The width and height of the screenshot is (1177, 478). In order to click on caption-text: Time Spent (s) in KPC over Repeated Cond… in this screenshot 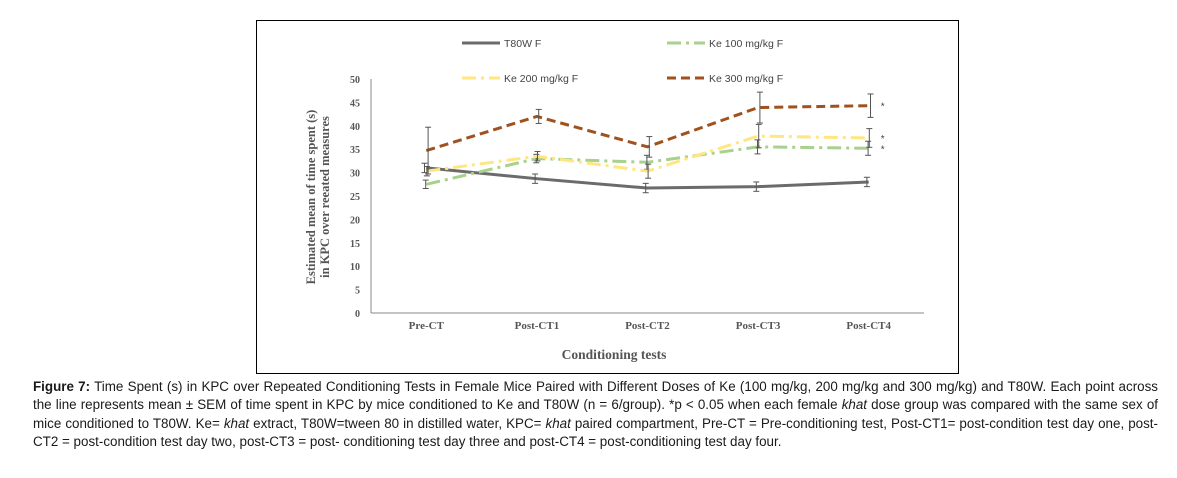, I will do `click(595, 414)`.